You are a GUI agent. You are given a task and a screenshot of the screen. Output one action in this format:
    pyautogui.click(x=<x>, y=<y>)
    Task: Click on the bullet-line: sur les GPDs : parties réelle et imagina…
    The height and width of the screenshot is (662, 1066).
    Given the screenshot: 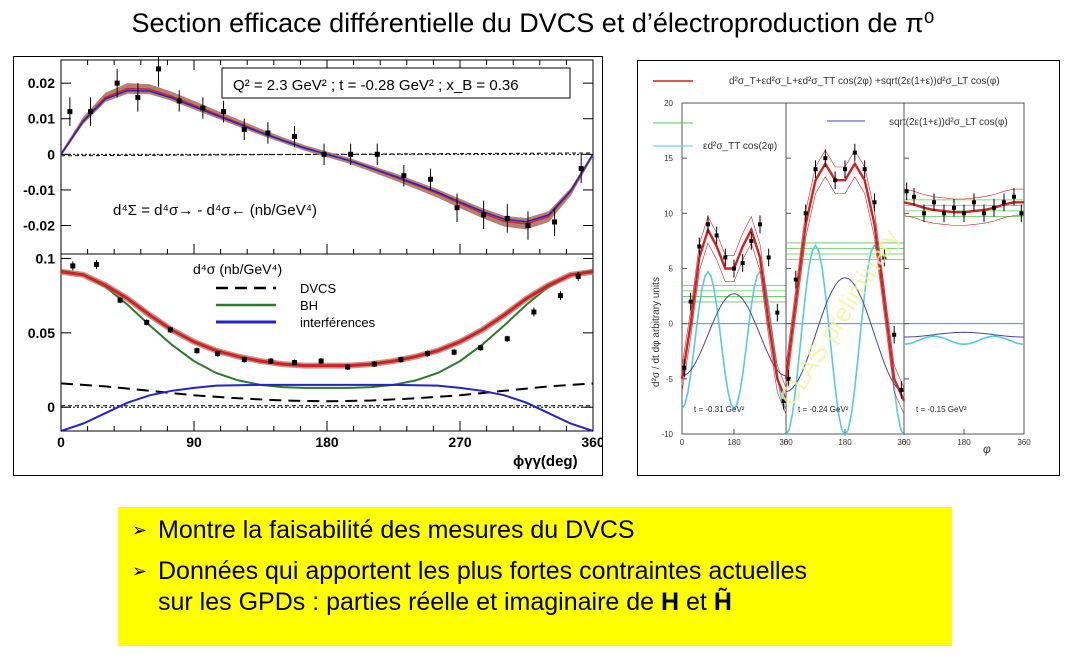 What is the action you would take?
    pyautogui.click(x=406, y=602)
    